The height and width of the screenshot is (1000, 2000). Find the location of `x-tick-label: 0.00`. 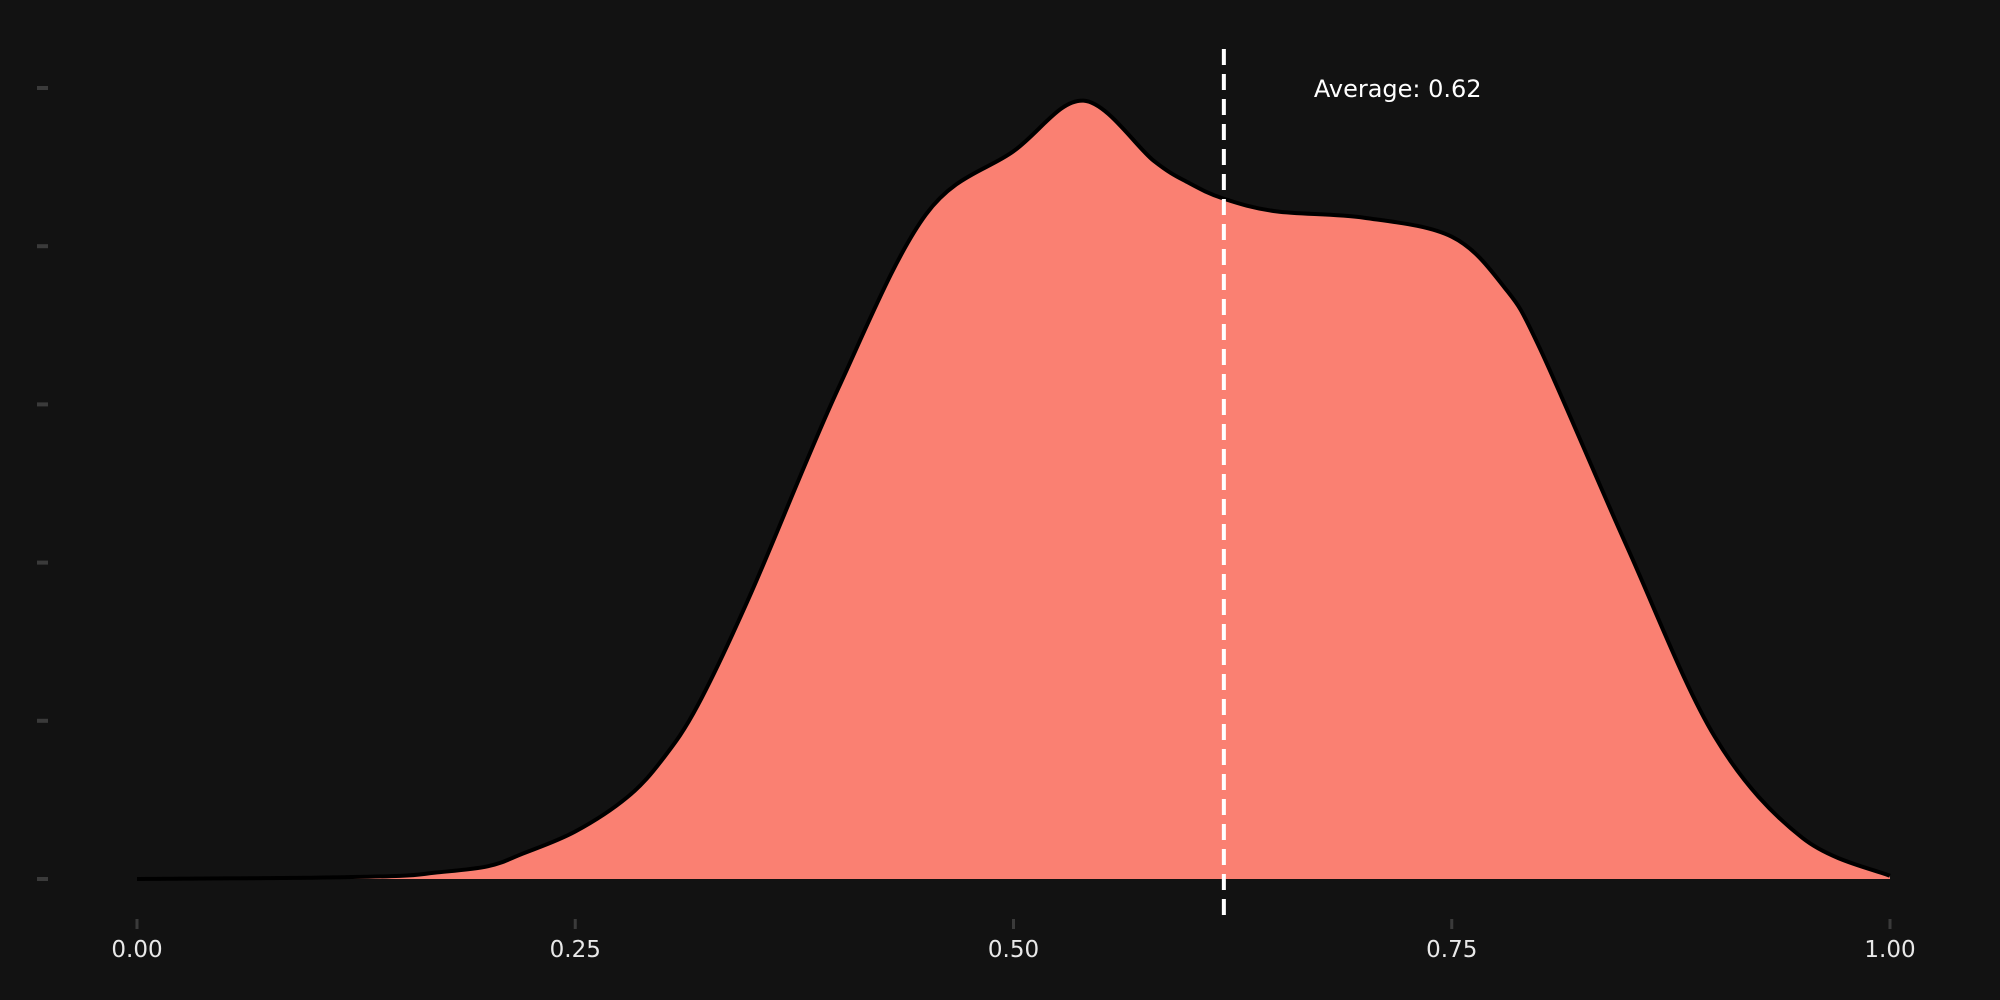

x-tick-label: 0.00 is located at coordinates (136, 950).